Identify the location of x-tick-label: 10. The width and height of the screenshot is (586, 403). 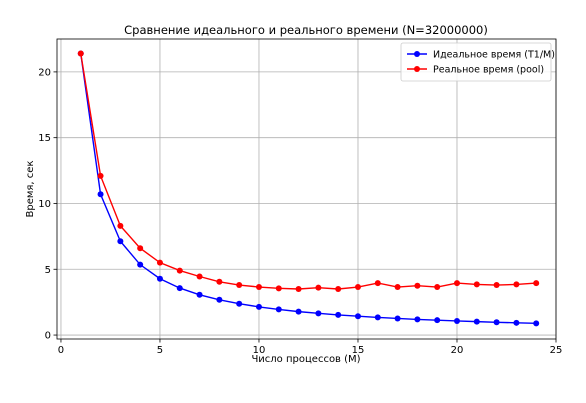
(259, 350).